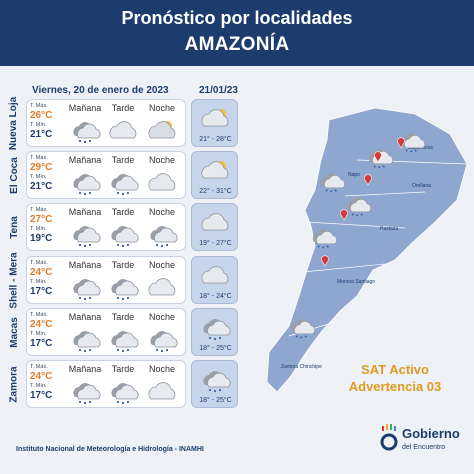  Describe the element at coordinates (424, 447) in the screenshot. I see `logo-line2: del Encuentro` at that location.